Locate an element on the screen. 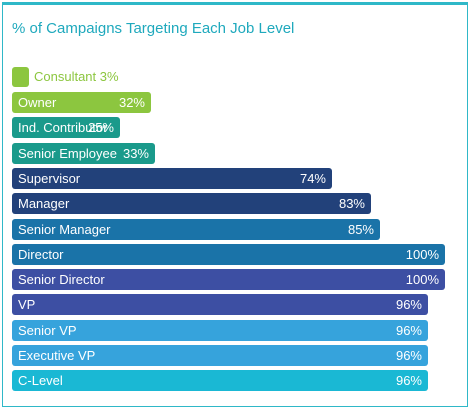 The width and height of the screenshot is (470, 409). bar-c-level: C-Level 96% is located at coordinates (220, 380).